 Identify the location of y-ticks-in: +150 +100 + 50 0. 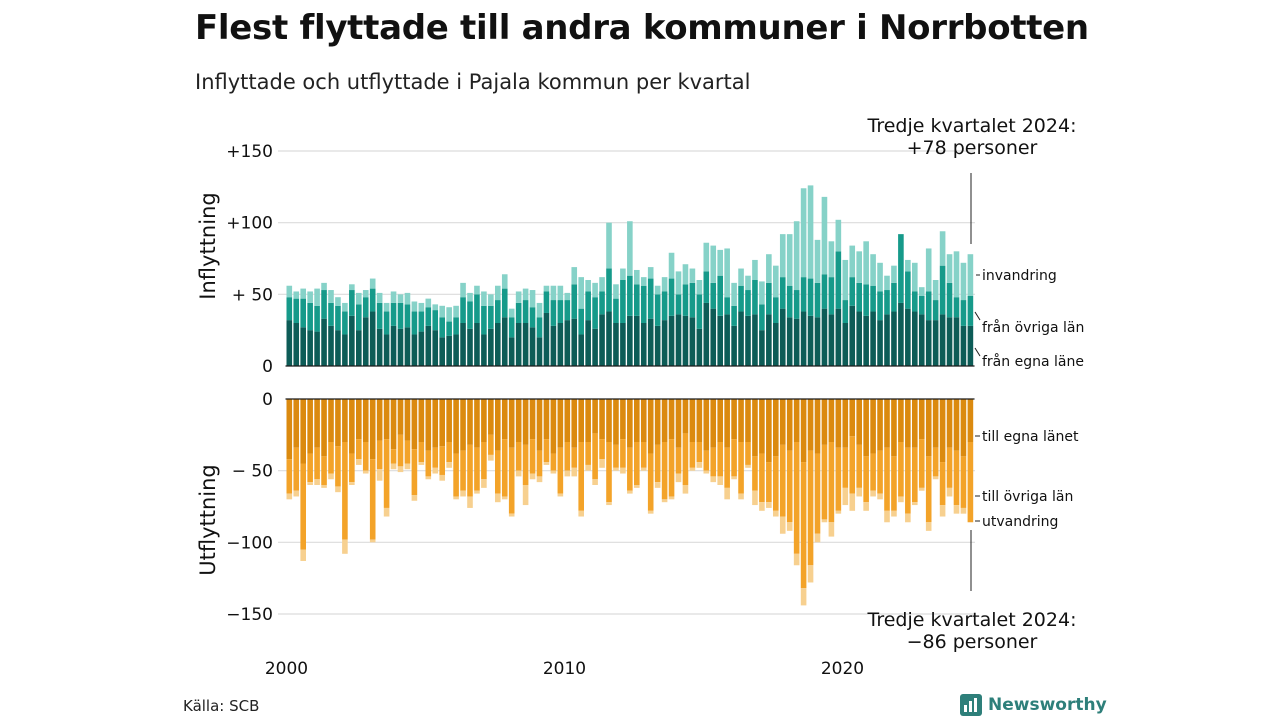
(249, 259).